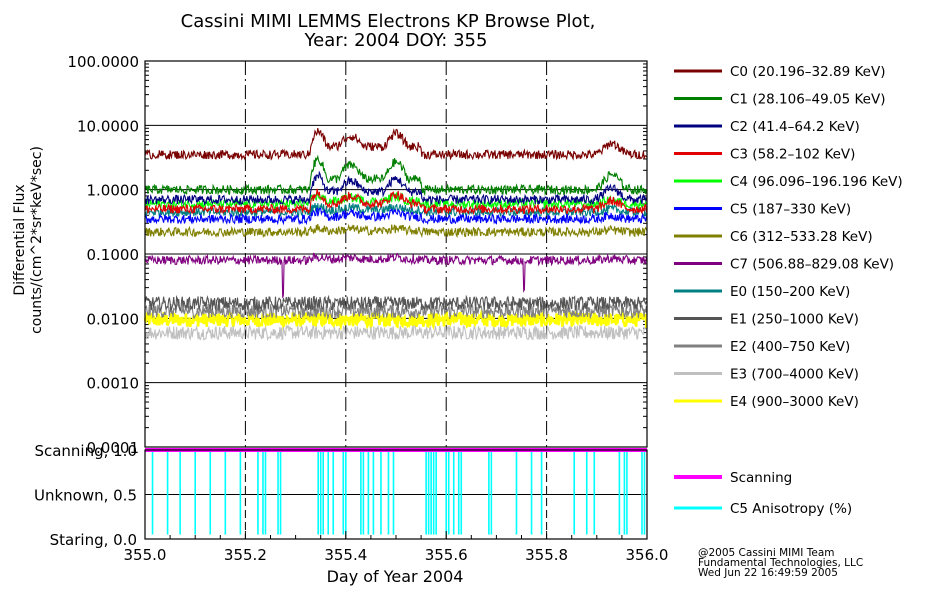  I want to click on footer-line1: @2005 Cassini MIMI Team, so click(766, 553).